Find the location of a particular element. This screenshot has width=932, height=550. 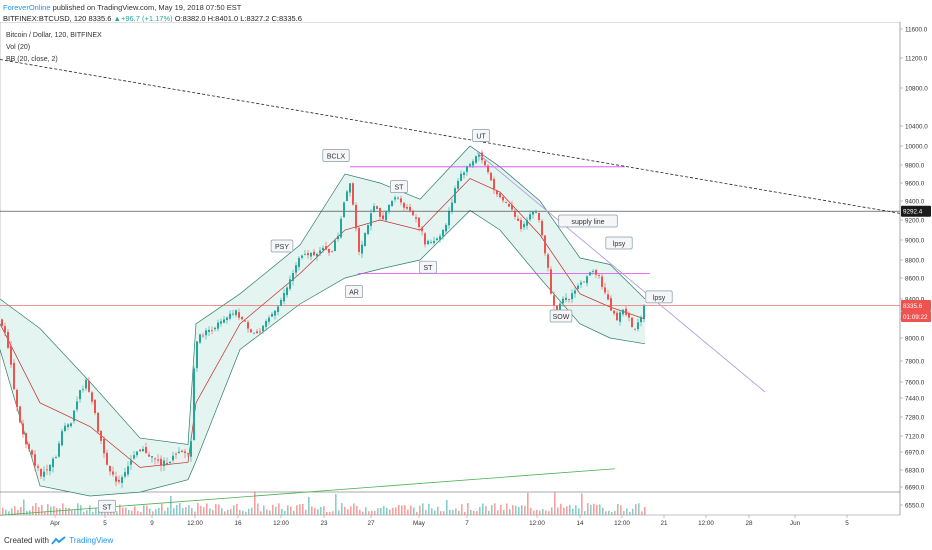

created-with-text: Created with is located at coordinates (26, 540).